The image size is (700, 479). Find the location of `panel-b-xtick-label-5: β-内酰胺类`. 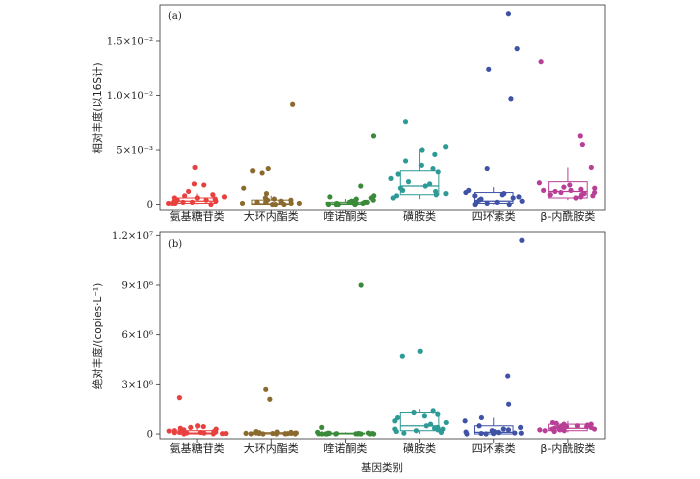

panel-b-xtick-label-5: β-内酰胺类 is located at coordinates (567, 448).